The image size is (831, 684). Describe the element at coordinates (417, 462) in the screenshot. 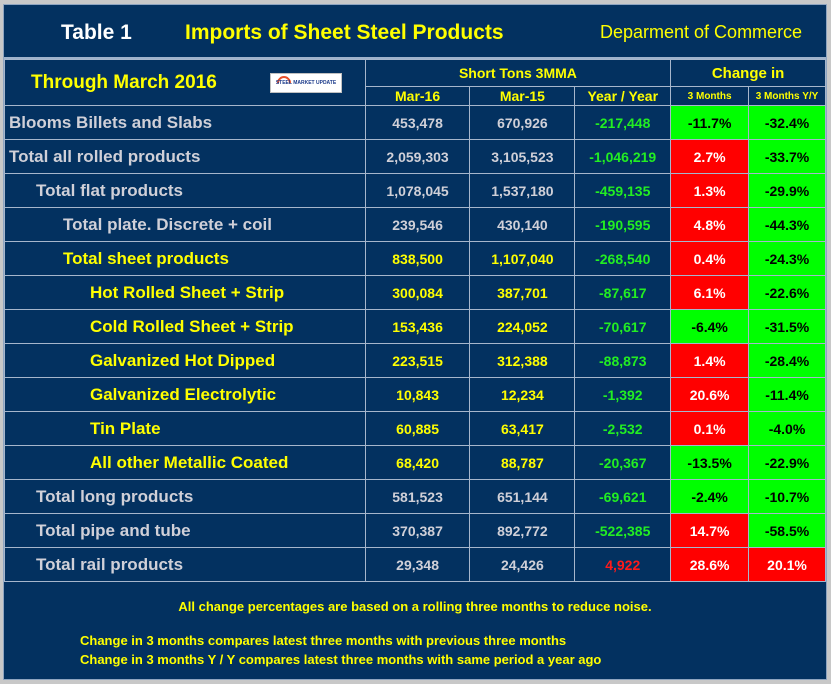

I see `cell-mar16: 68,420` at that location.